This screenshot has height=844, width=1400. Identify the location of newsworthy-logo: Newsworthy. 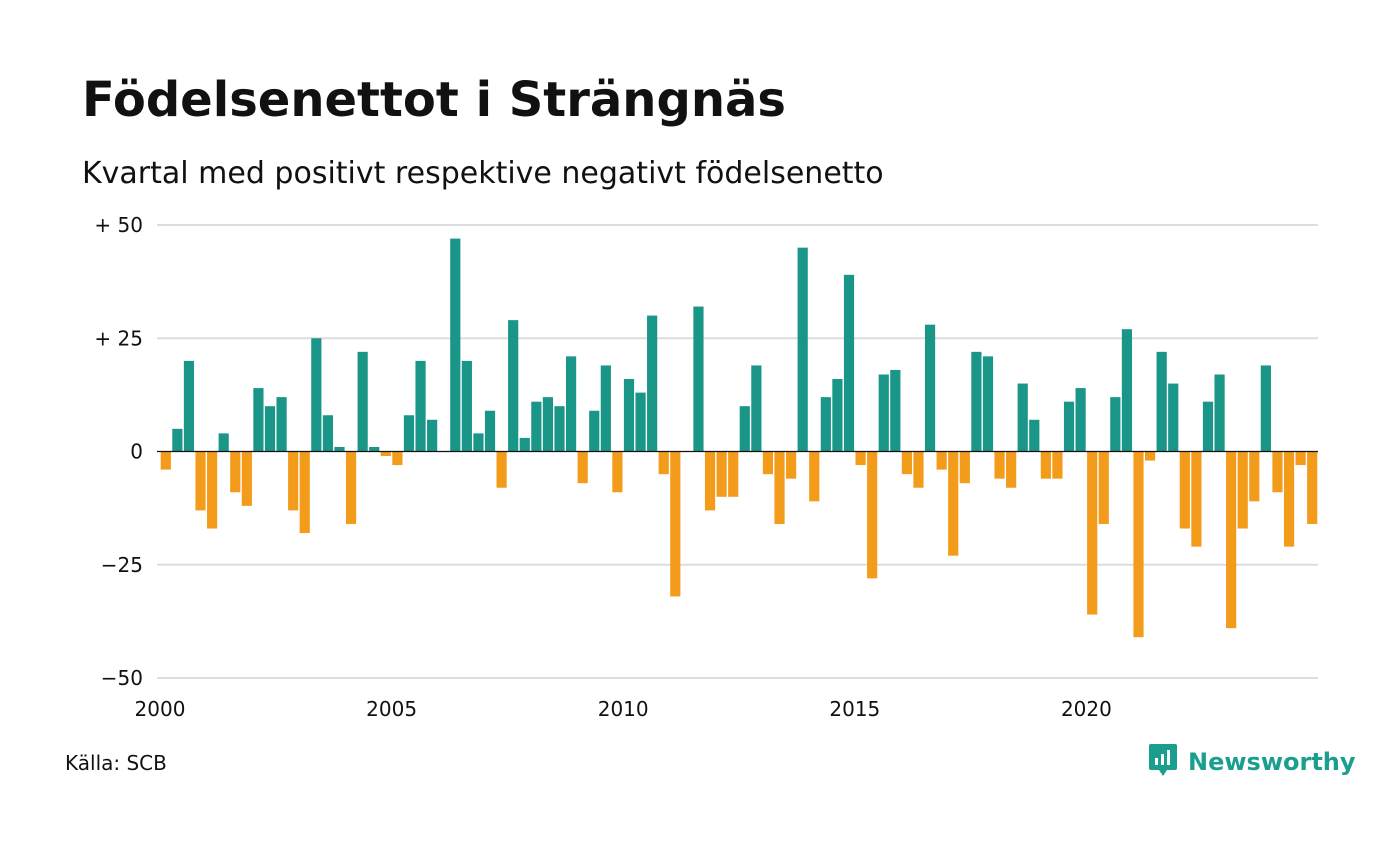
(1252, 762).